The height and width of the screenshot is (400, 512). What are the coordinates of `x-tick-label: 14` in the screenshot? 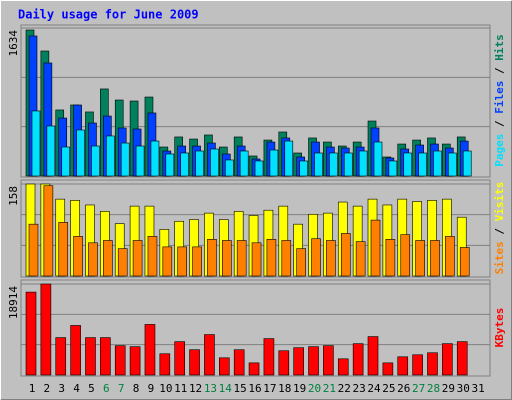 It's located at (226, 388).